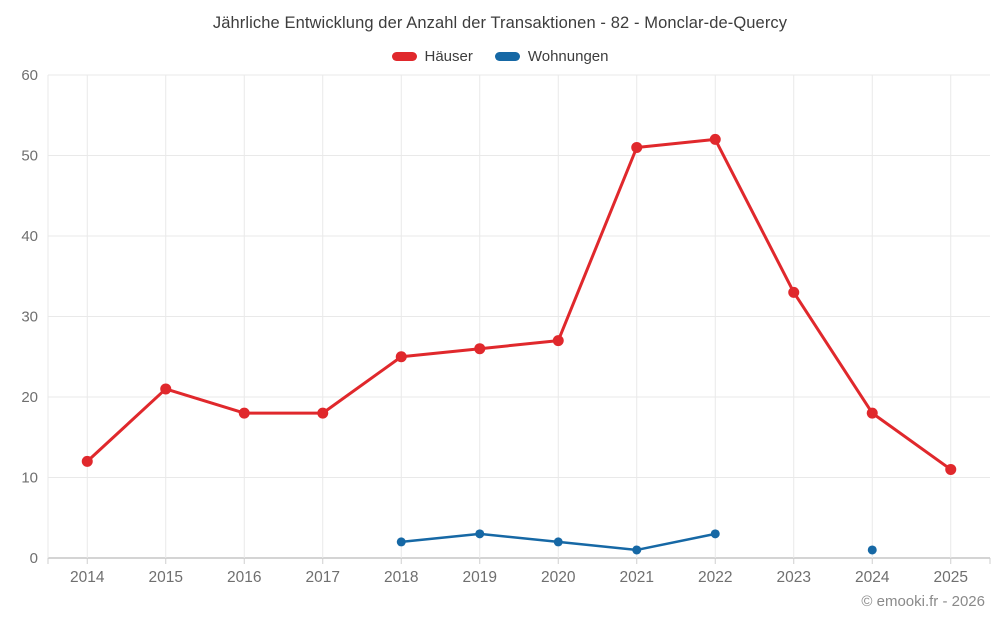  I want to click on x-axis-tick-label: 2025, so click(951, 577).